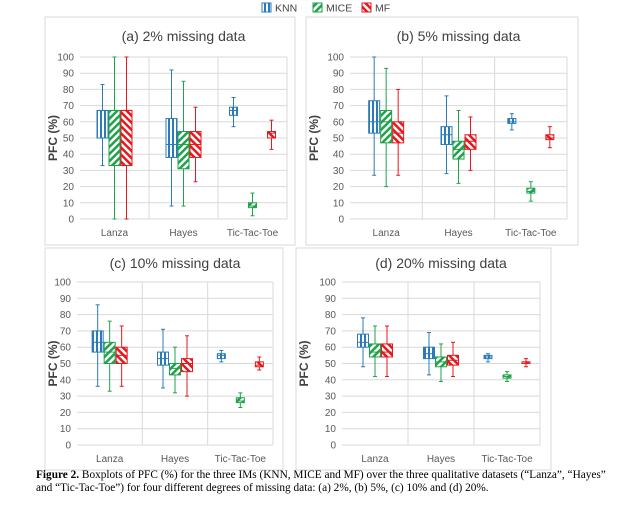 This screenshot has height=507, width=627. I want to click on caption-label: Figure 2., so click(58, 475).